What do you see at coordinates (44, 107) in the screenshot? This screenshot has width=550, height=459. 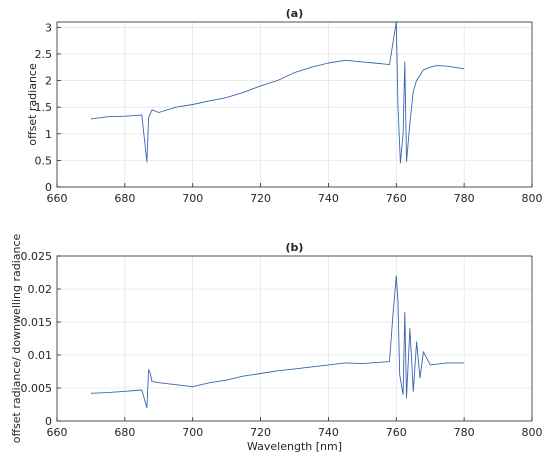 I see `y-tick-label: 1.5` at bounding box center [44, 107].